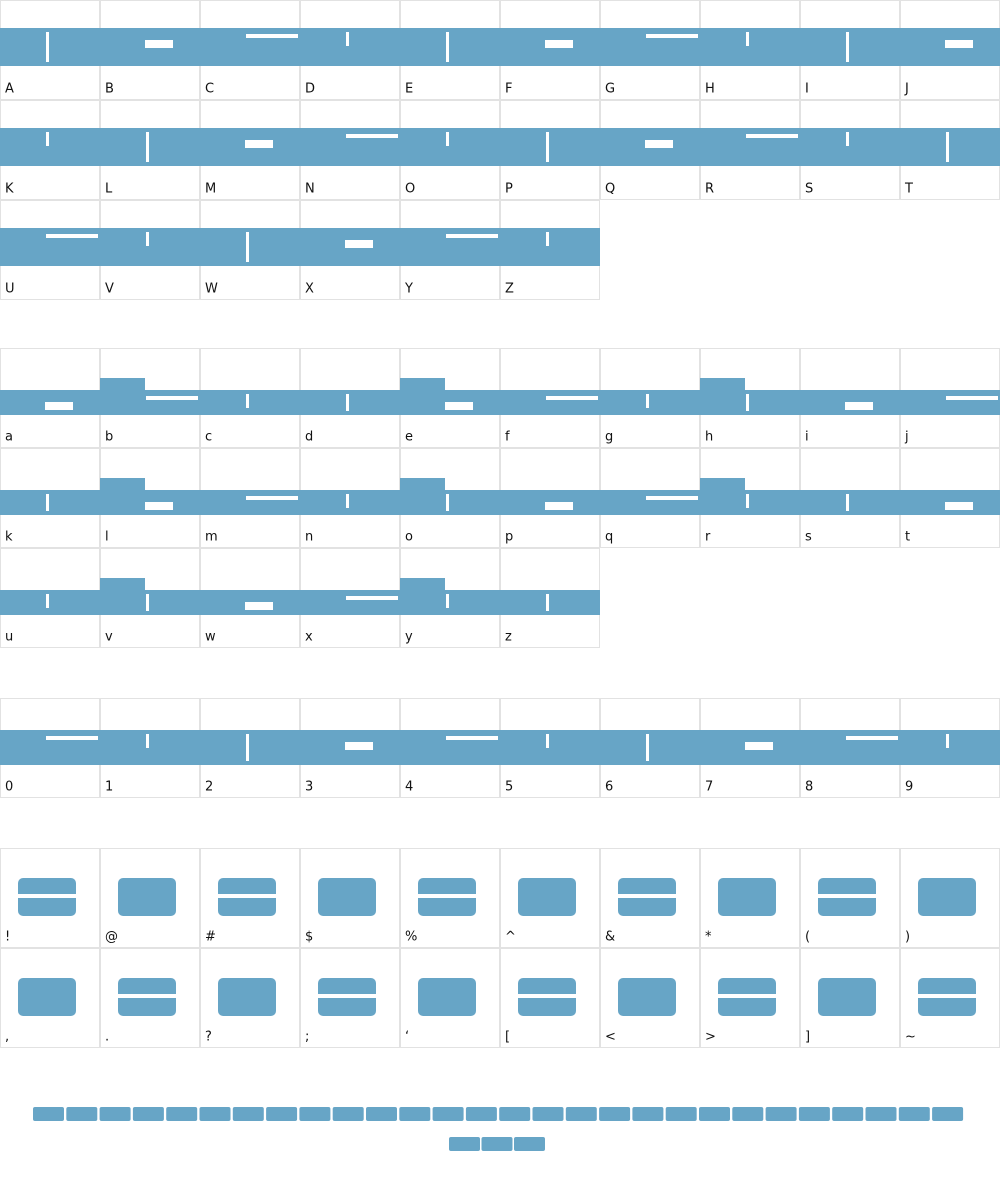 This screenshot has height=1200, width=1000. I want to click on glyph-label: 7, so click(709, 787).